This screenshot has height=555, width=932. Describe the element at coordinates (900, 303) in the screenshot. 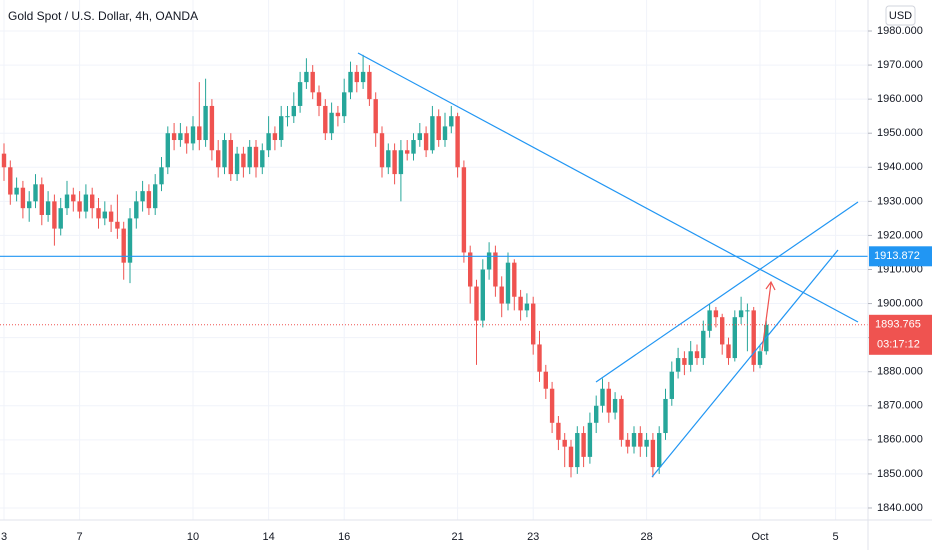

I see `y-tick-label: 1900.000` at that location.